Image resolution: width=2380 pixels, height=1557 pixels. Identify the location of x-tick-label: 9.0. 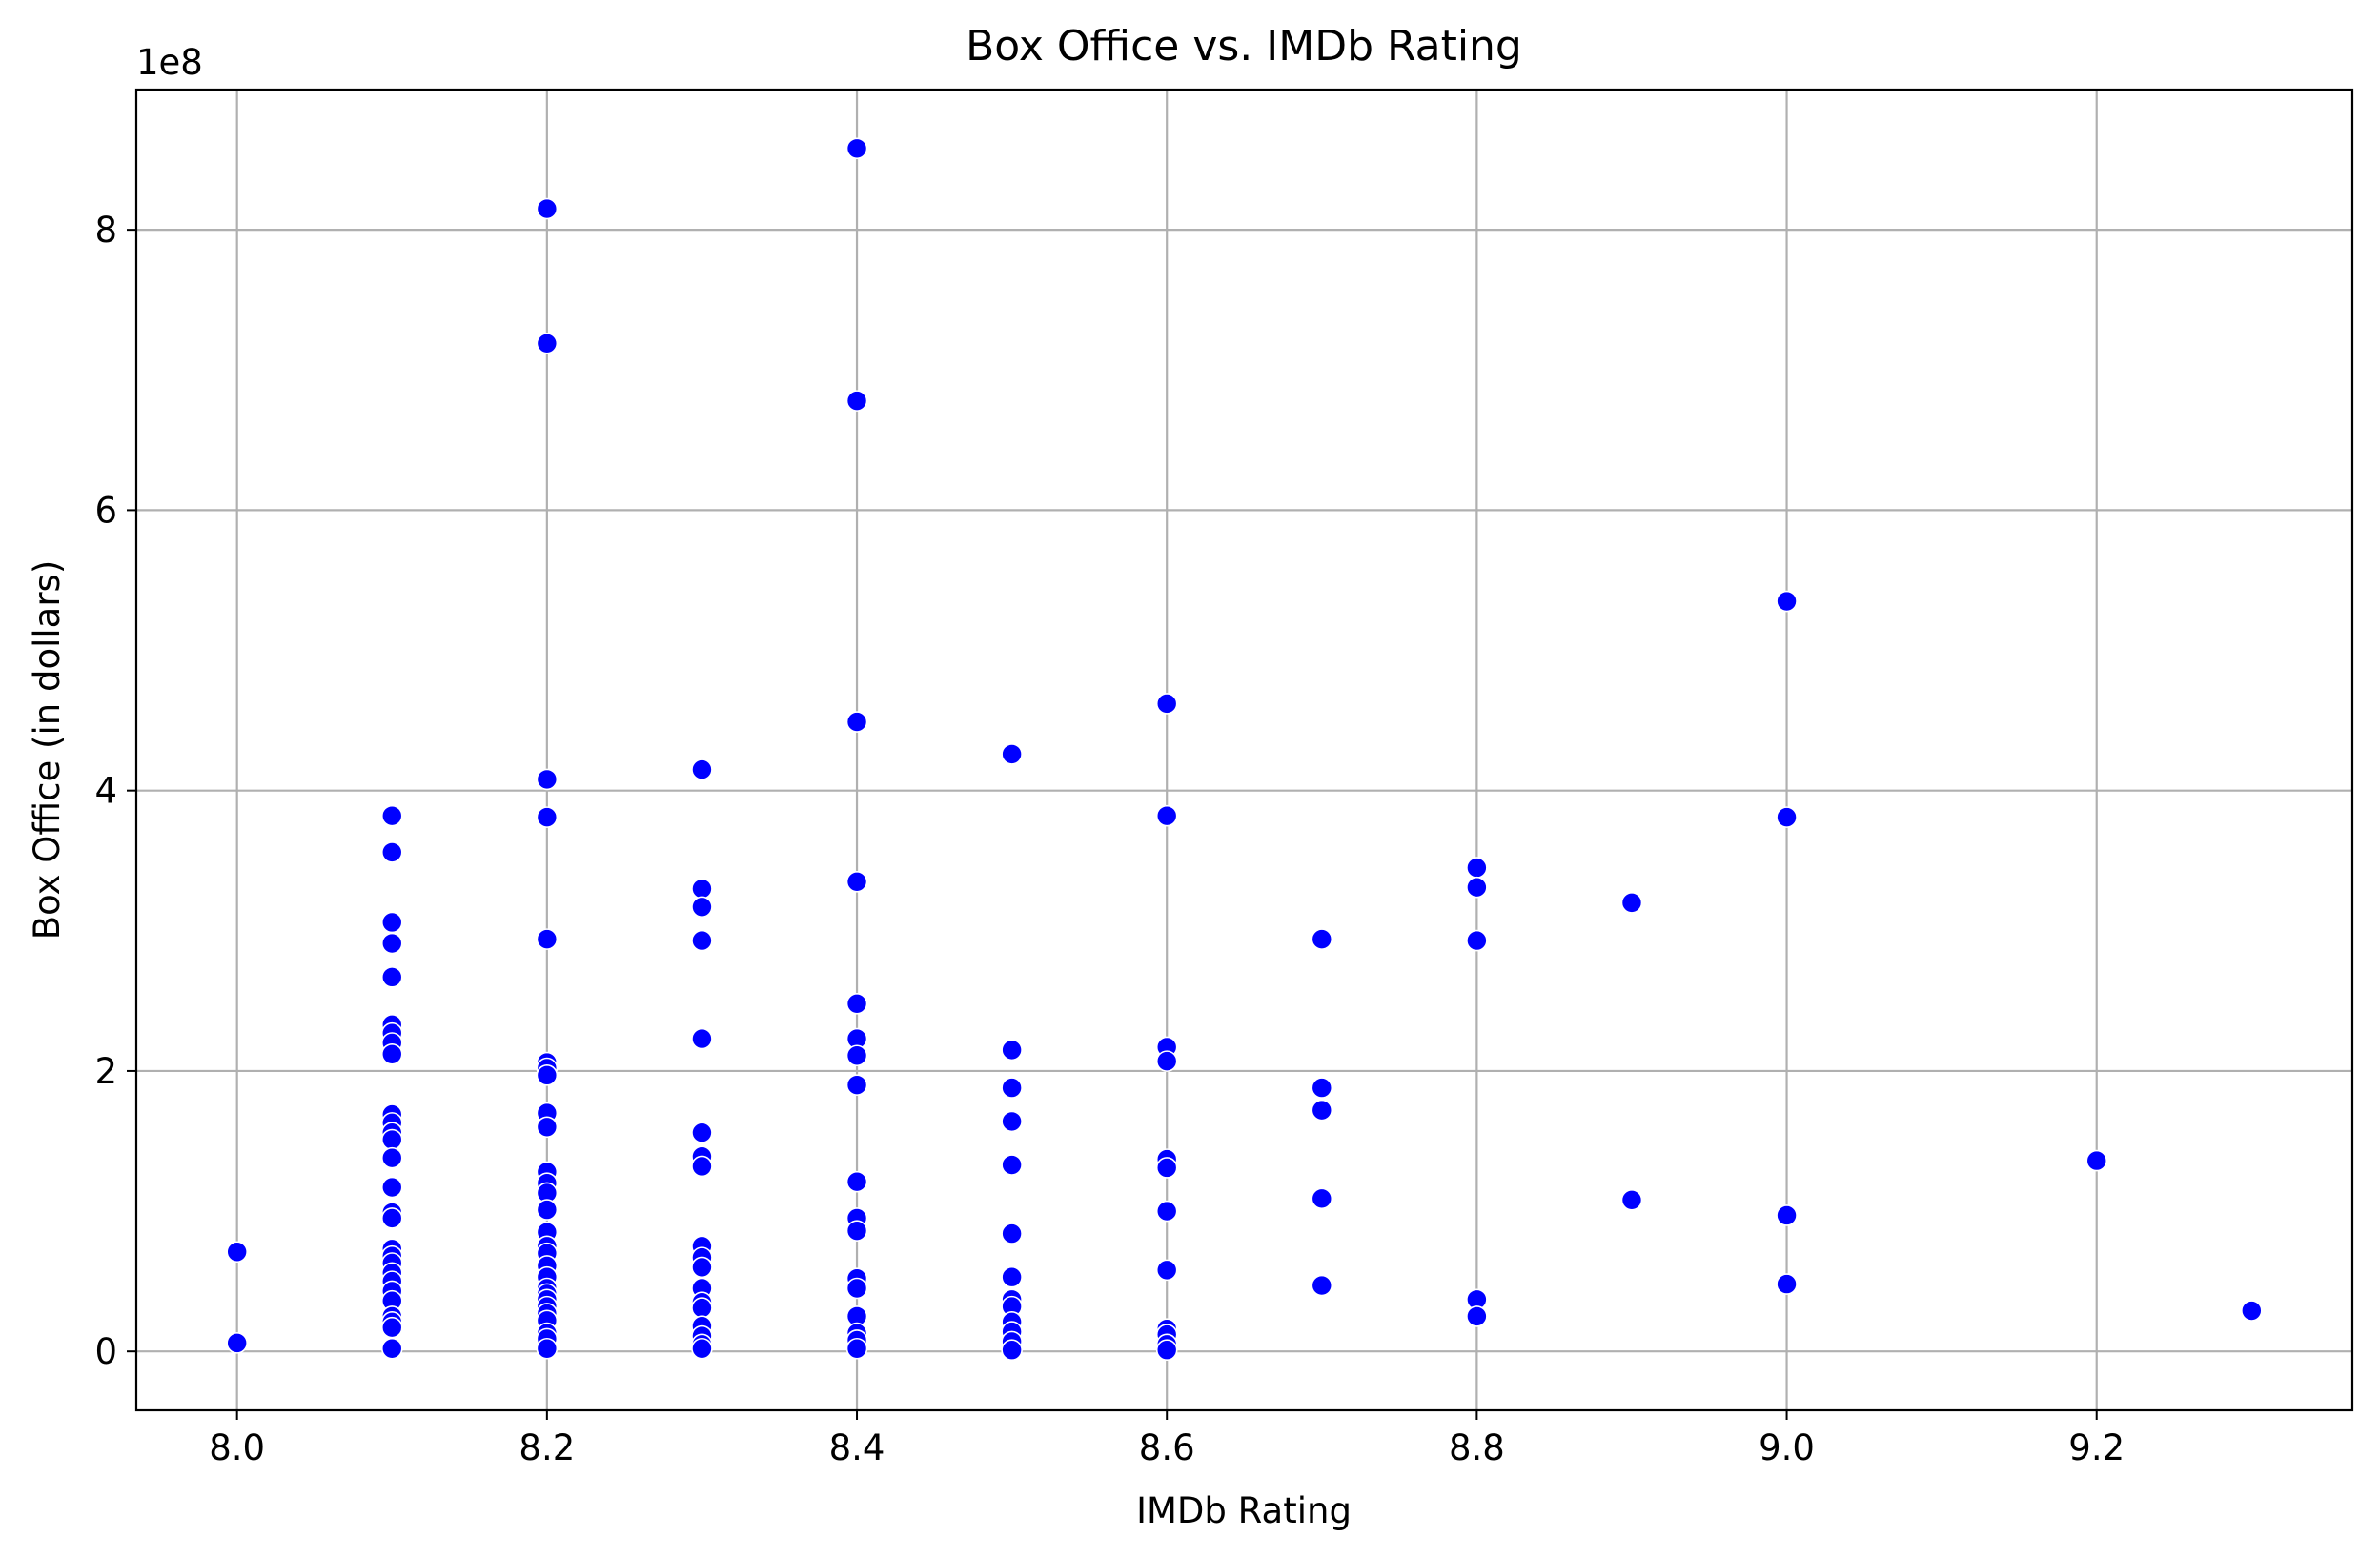
(1787, 1447).